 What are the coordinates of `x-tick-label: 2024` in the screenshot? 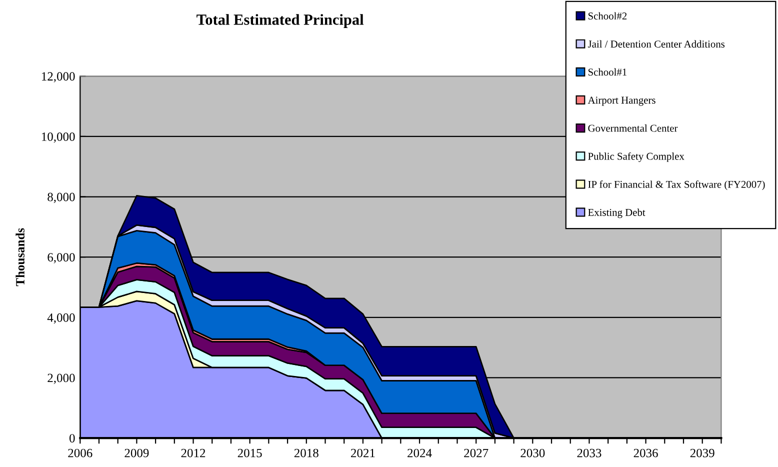 It's located at (420, 453).